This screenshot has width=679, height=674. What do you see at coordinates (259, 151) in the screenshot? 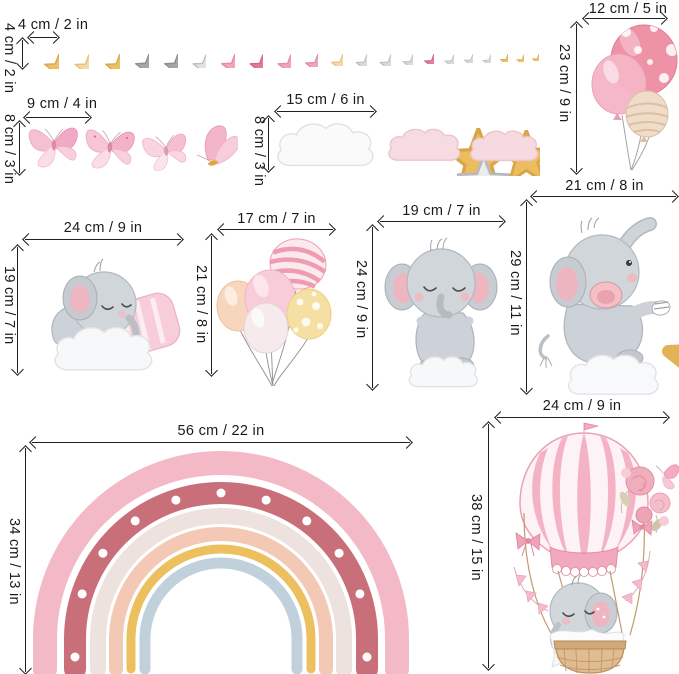
I see `clouds-height-label: 8 cm / 3 in` at bounding box center [259, 151].